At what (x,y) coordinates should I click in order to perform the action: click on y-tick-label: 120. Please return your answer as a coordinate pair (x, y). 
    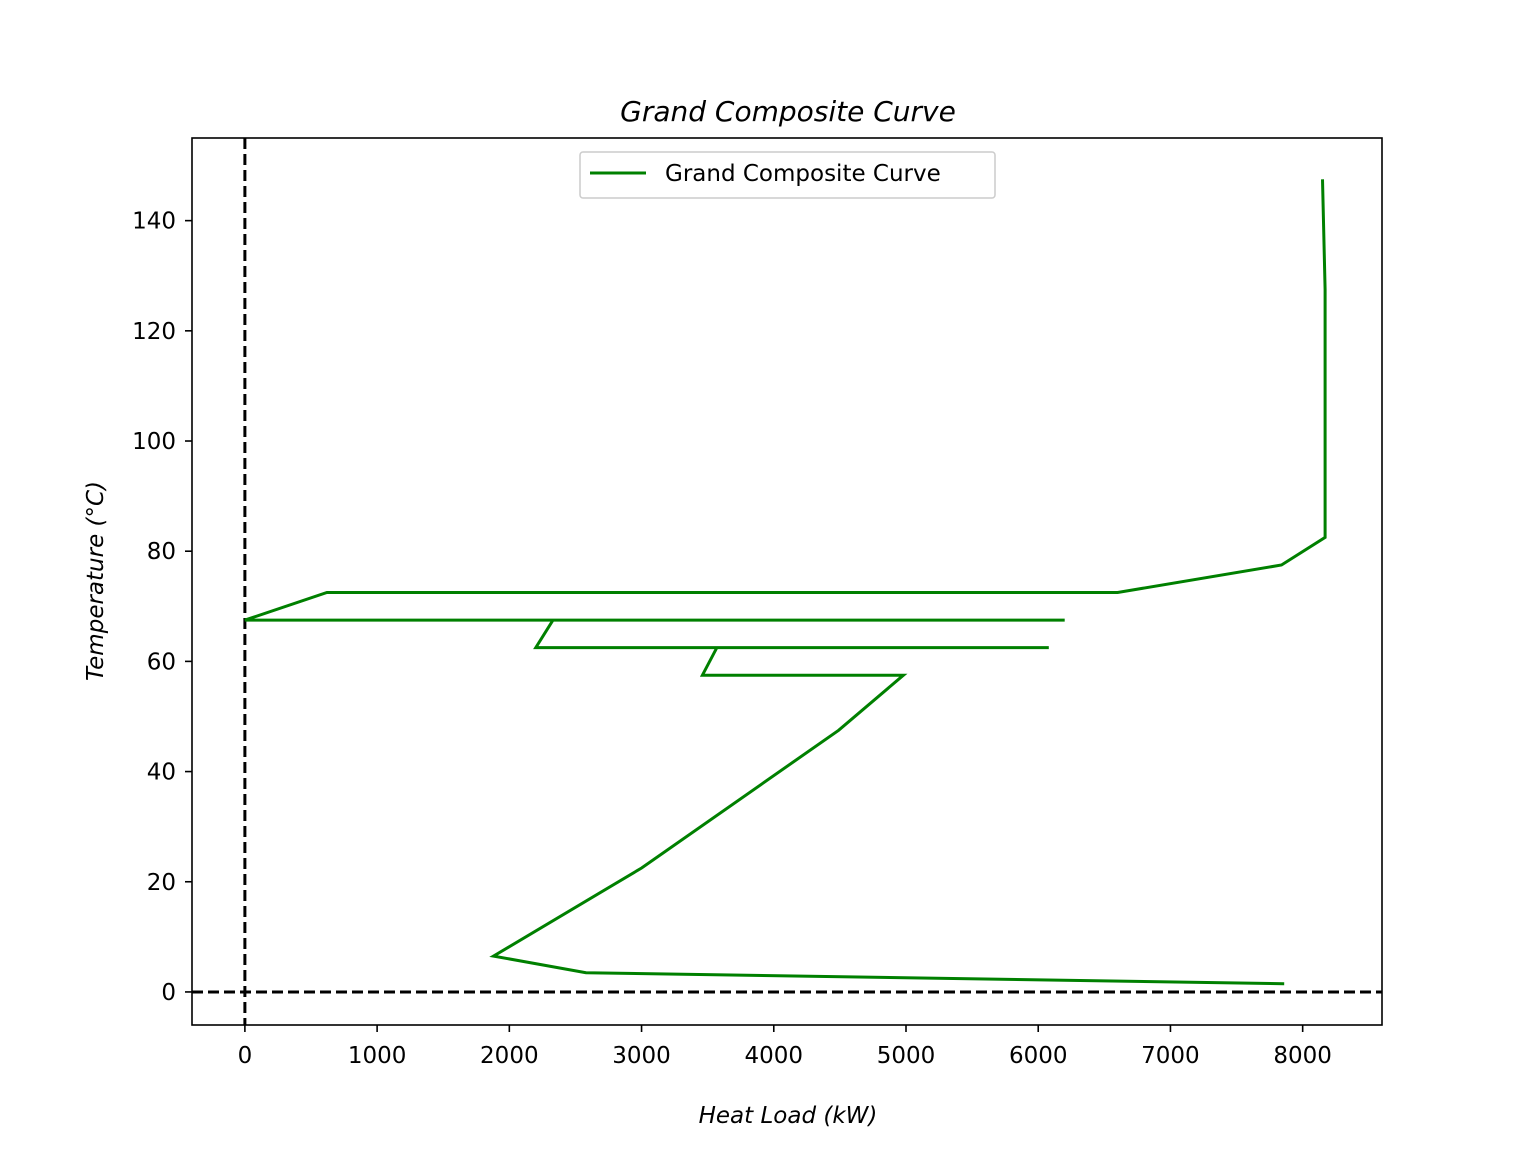
    Looking at the image, I should click on (154, 332).